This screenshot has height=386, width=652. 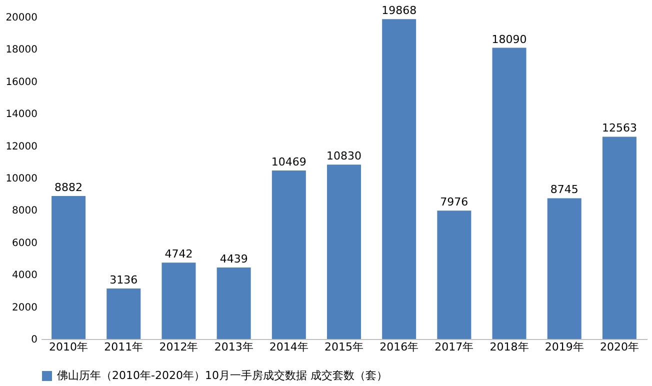 What do you see at coordinates (509, 347) in the screenshot?
I see `x-tick-label: 2018年` at bounding box center [509, 347].